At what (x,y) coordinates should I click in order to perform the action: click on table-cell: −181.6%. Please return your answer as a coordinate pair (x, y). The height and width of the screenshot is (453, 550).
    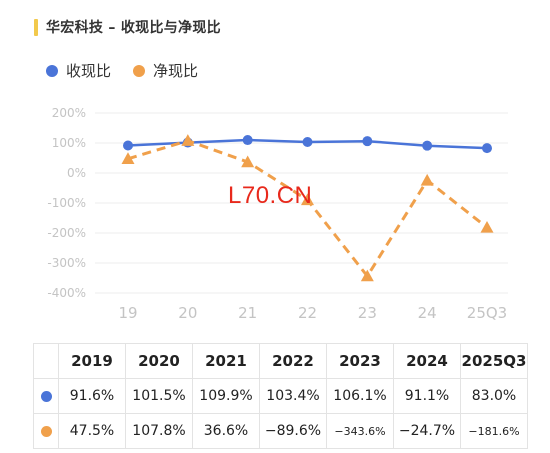
    Looking at the image, I should click on (494, 431).